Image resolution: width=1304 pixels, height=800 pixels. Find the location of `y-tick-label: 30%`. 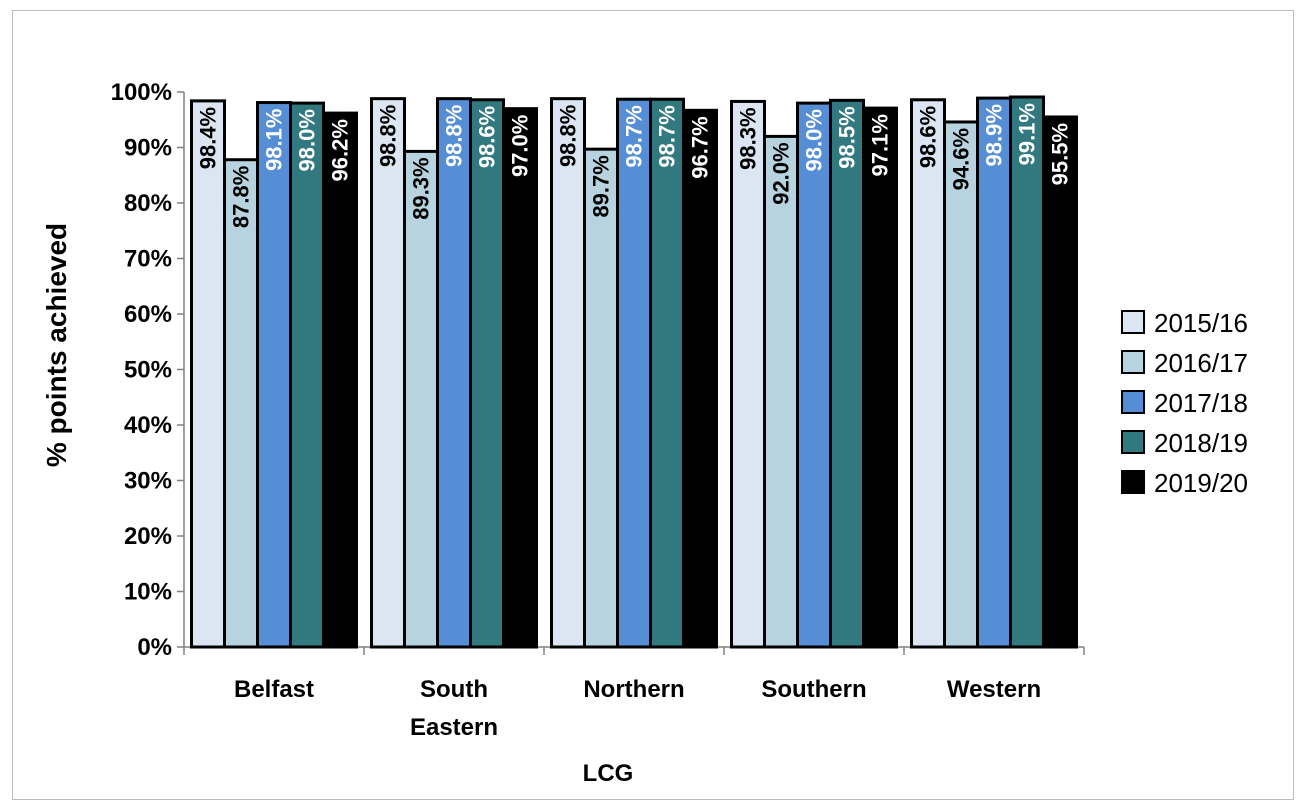

y-tick-label: 30% is located at coordinates (148, 481).